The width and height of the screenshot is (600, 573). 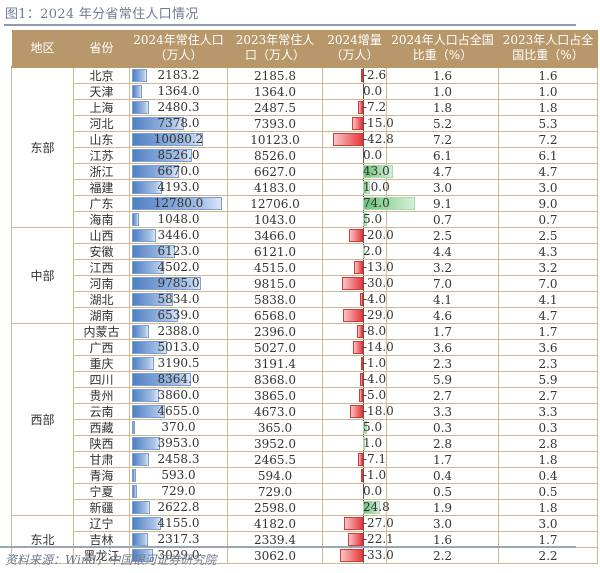 I want to click on pop2024-bar-wrap: 4155.0, so click(x=178, y=523).